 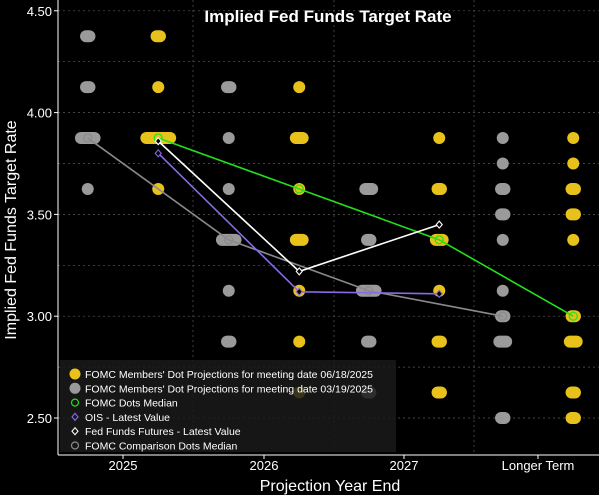 I want to click on x-tick-label: 2026, so click(x=264, y=465).